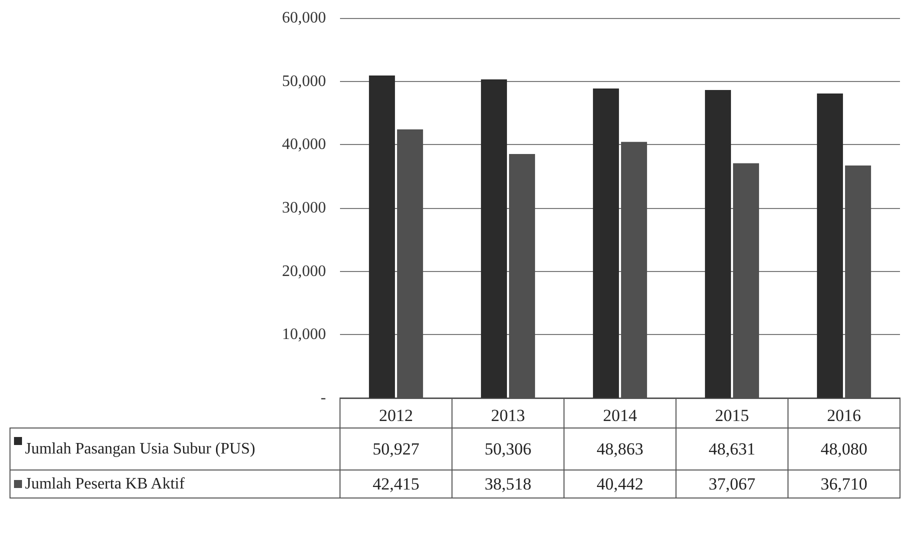 This screenshot has width=912, height=538. What do you see at coordinates (304, 145) in the screenshot?
I see `y-tick-label: 40,000` at bounding box center [304, 145].